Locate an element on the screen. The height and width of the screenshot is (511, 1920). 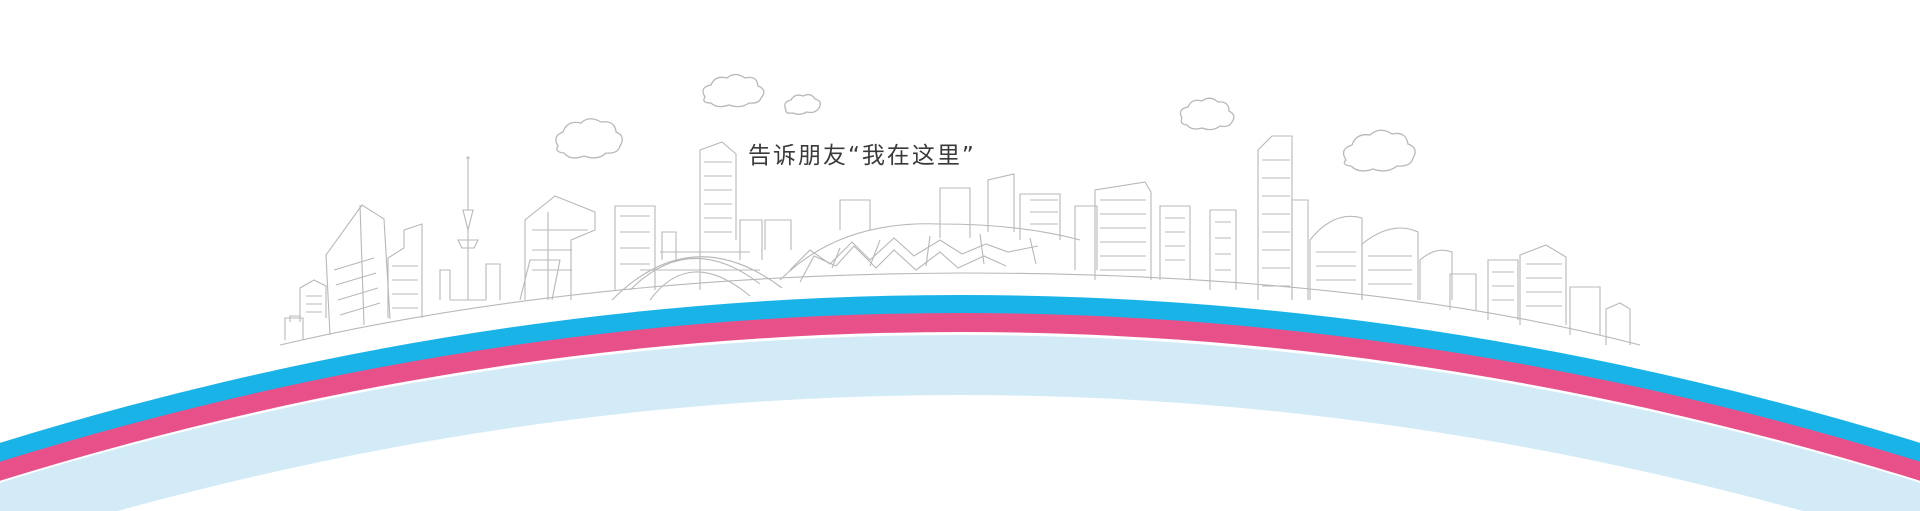
banner-tagline: 告诉朋友“我在这里” is located at coordinates (862, 153).